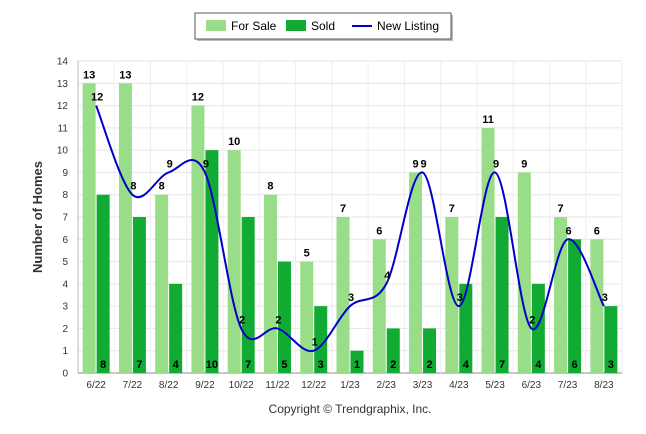 Image resolution: width=646 pixels, height=434 pixels. What do you see at coordinates (313, 385) in the screenshot?
I see `x-tick-label: 12/22` at bounding box center [313, 385].